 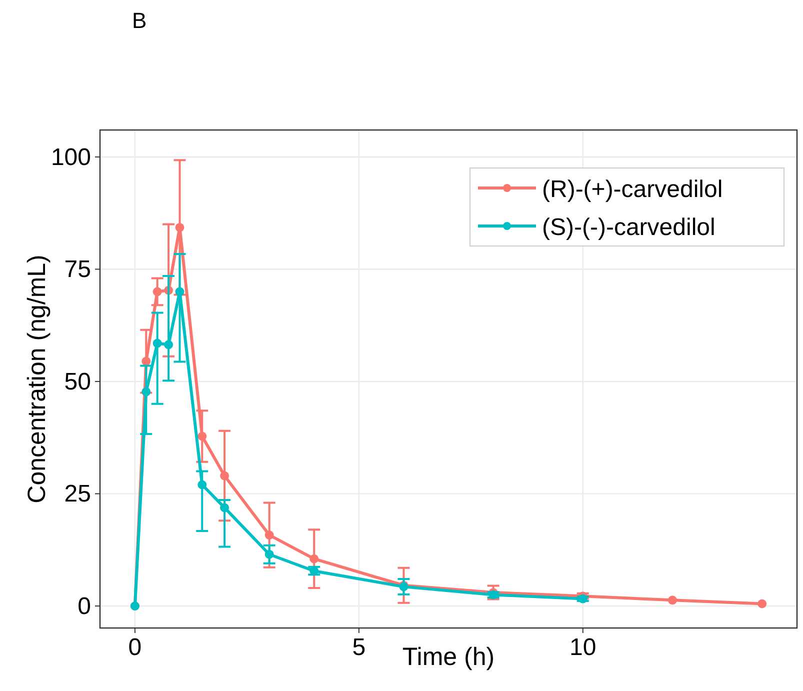 I want to click on x-axis-title: Time (h), so click(x=448, y=657).